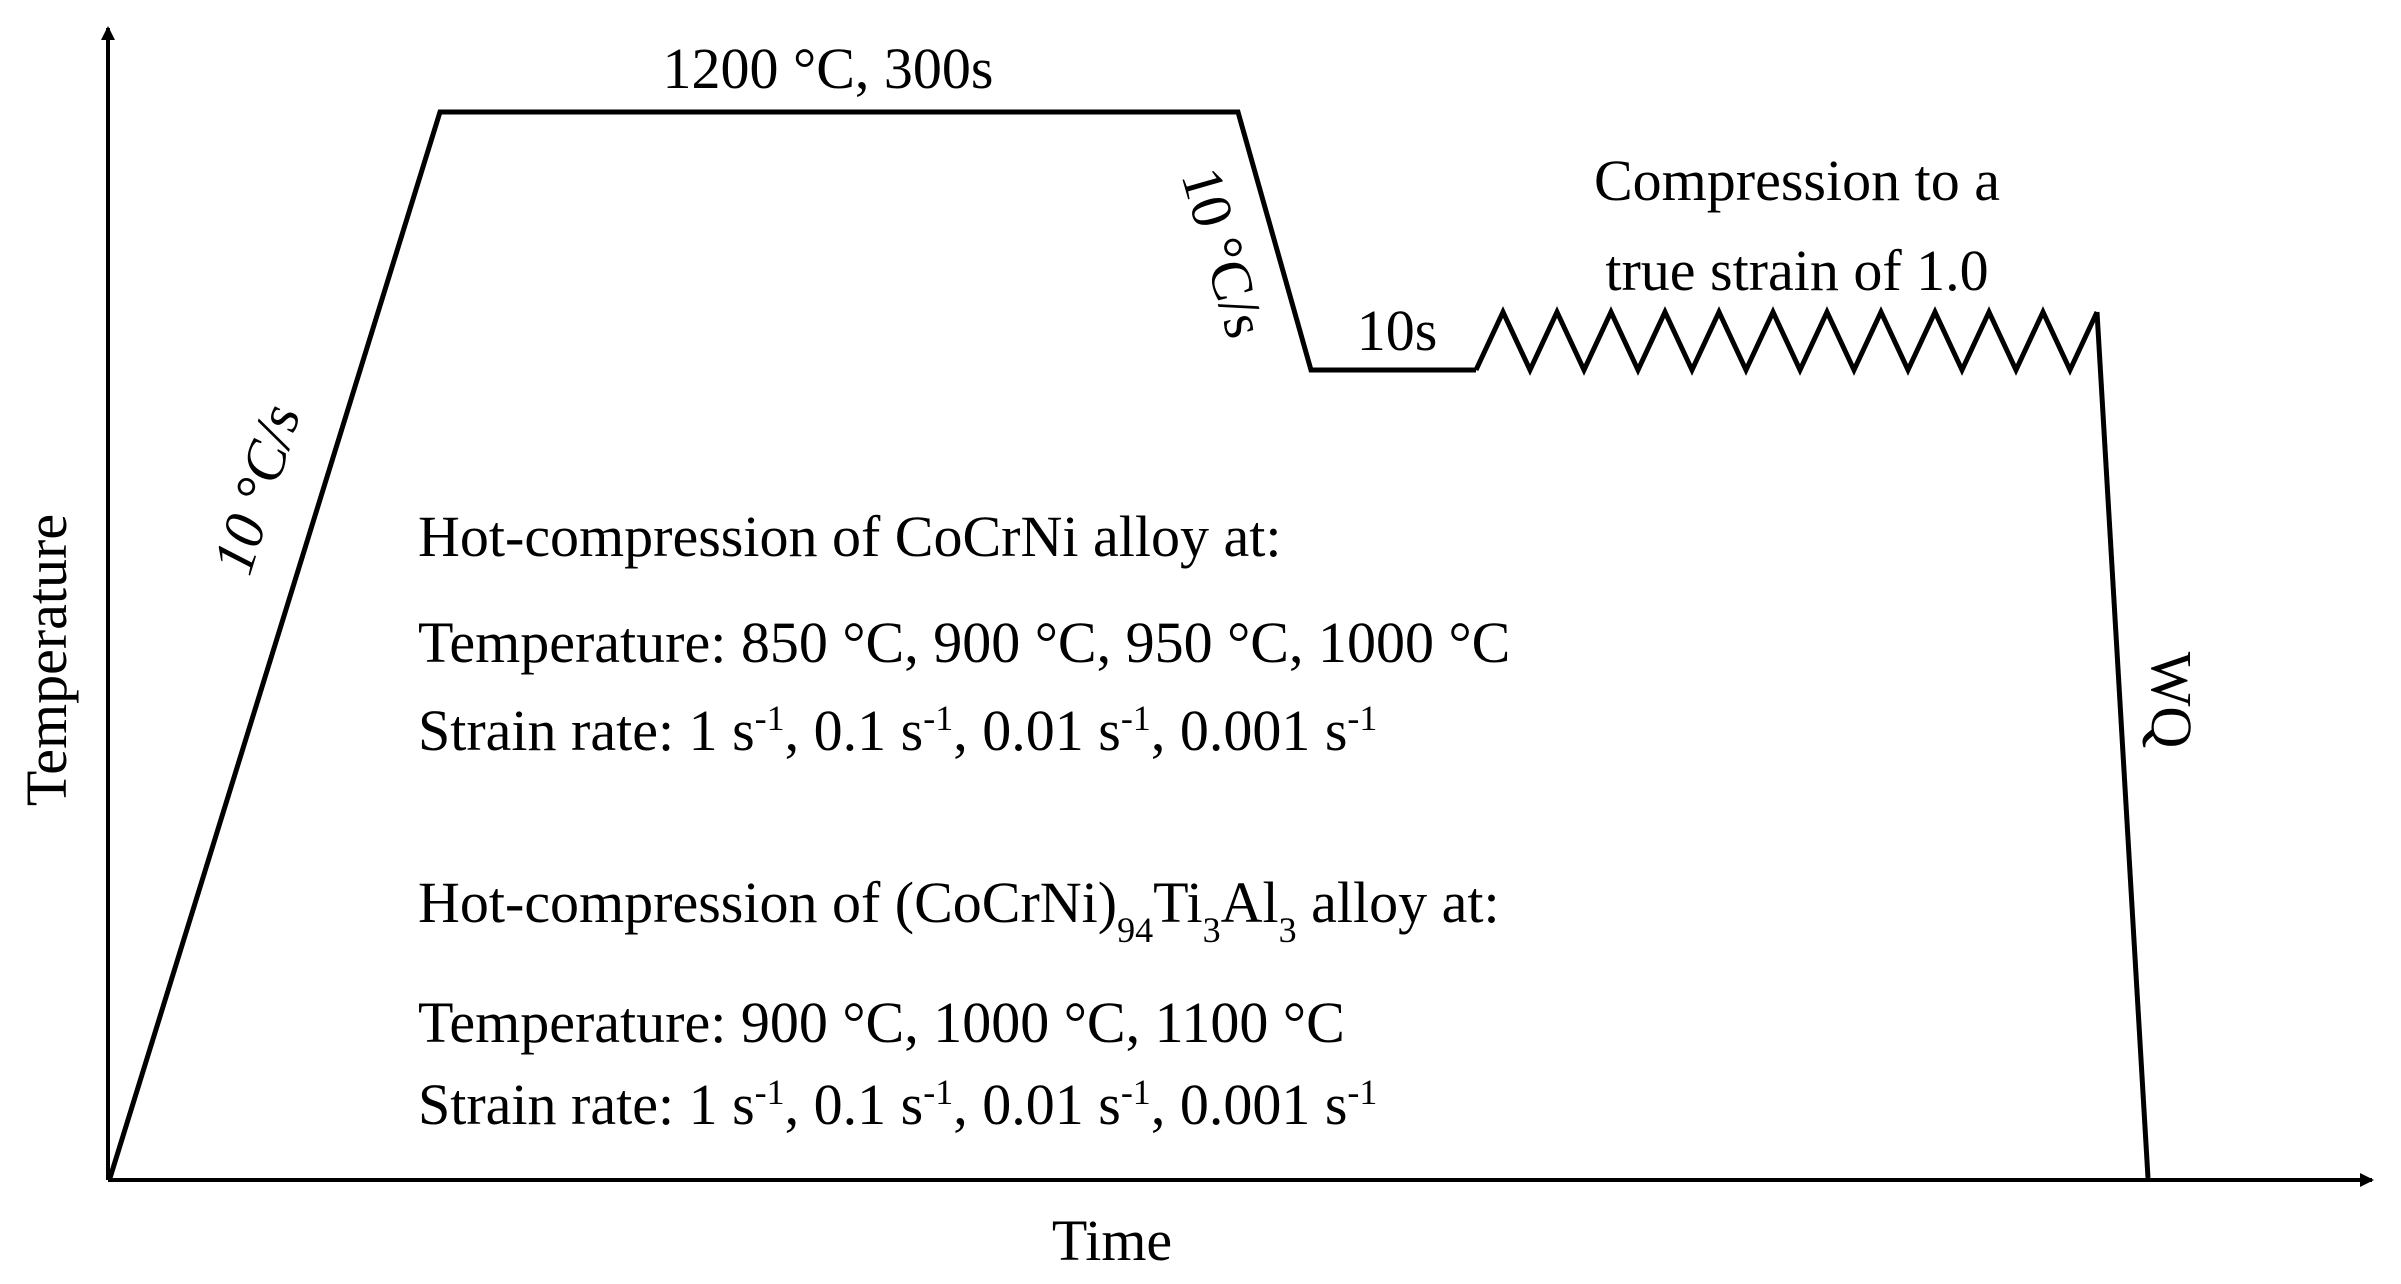 This screenshot has width=2401, height=1284. What do you see at coordinates (1797, 180) in the screenshot?
I see `compression-label-line1: Compression to a` at bounding box center [1797, 180].